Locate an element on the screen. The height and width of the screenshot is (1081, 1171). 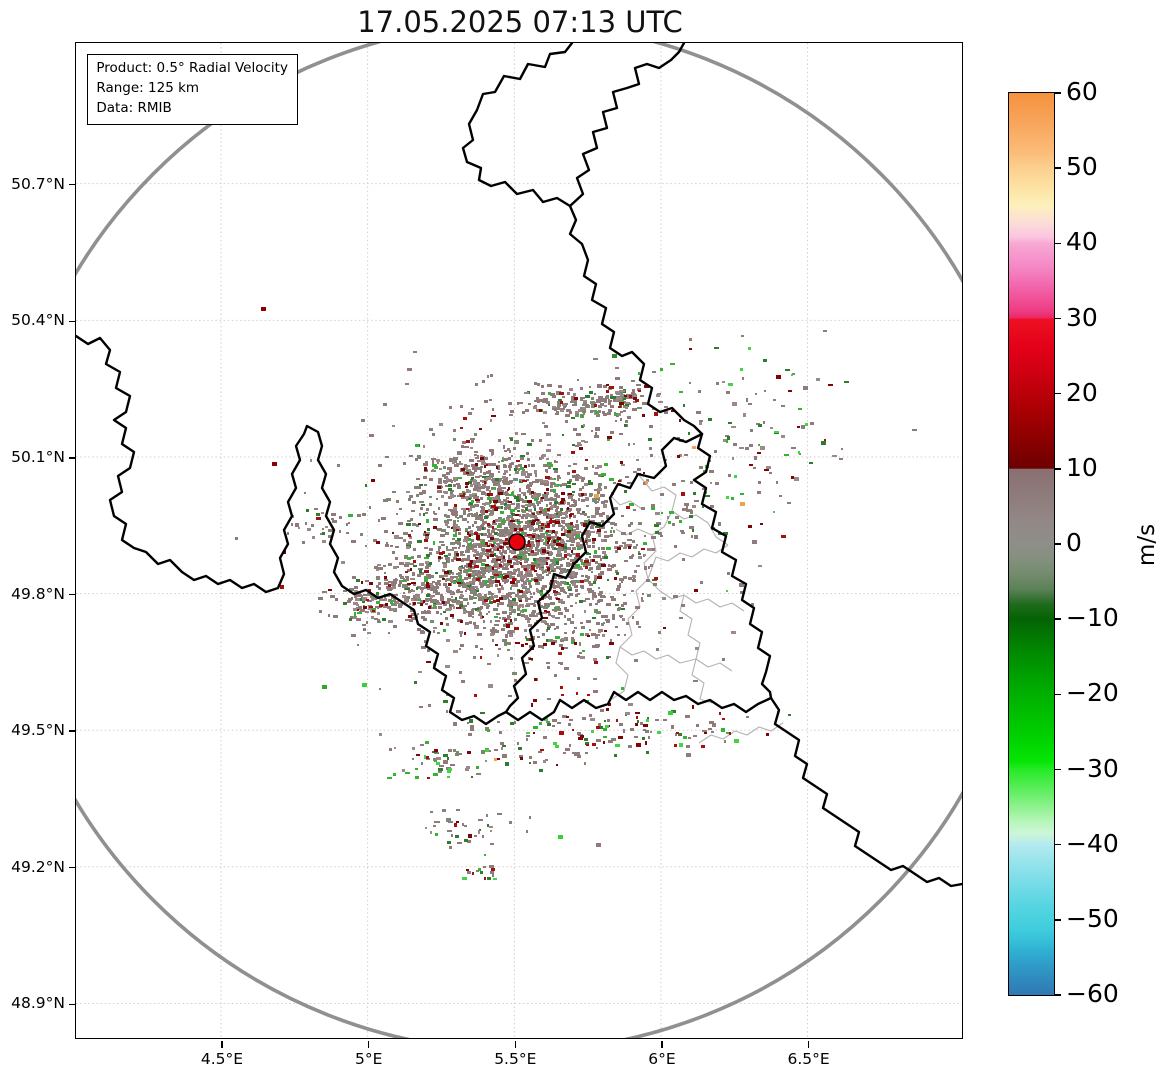
info-data-line: Data: RMIB is located at coordinates (134, 108).